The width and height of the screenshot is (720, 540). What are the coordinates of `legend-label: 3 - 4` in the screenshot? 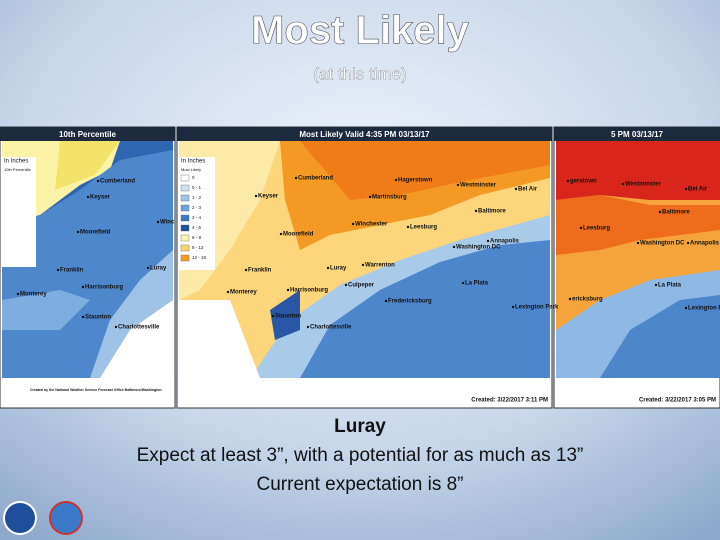 It's located at (197, 217).